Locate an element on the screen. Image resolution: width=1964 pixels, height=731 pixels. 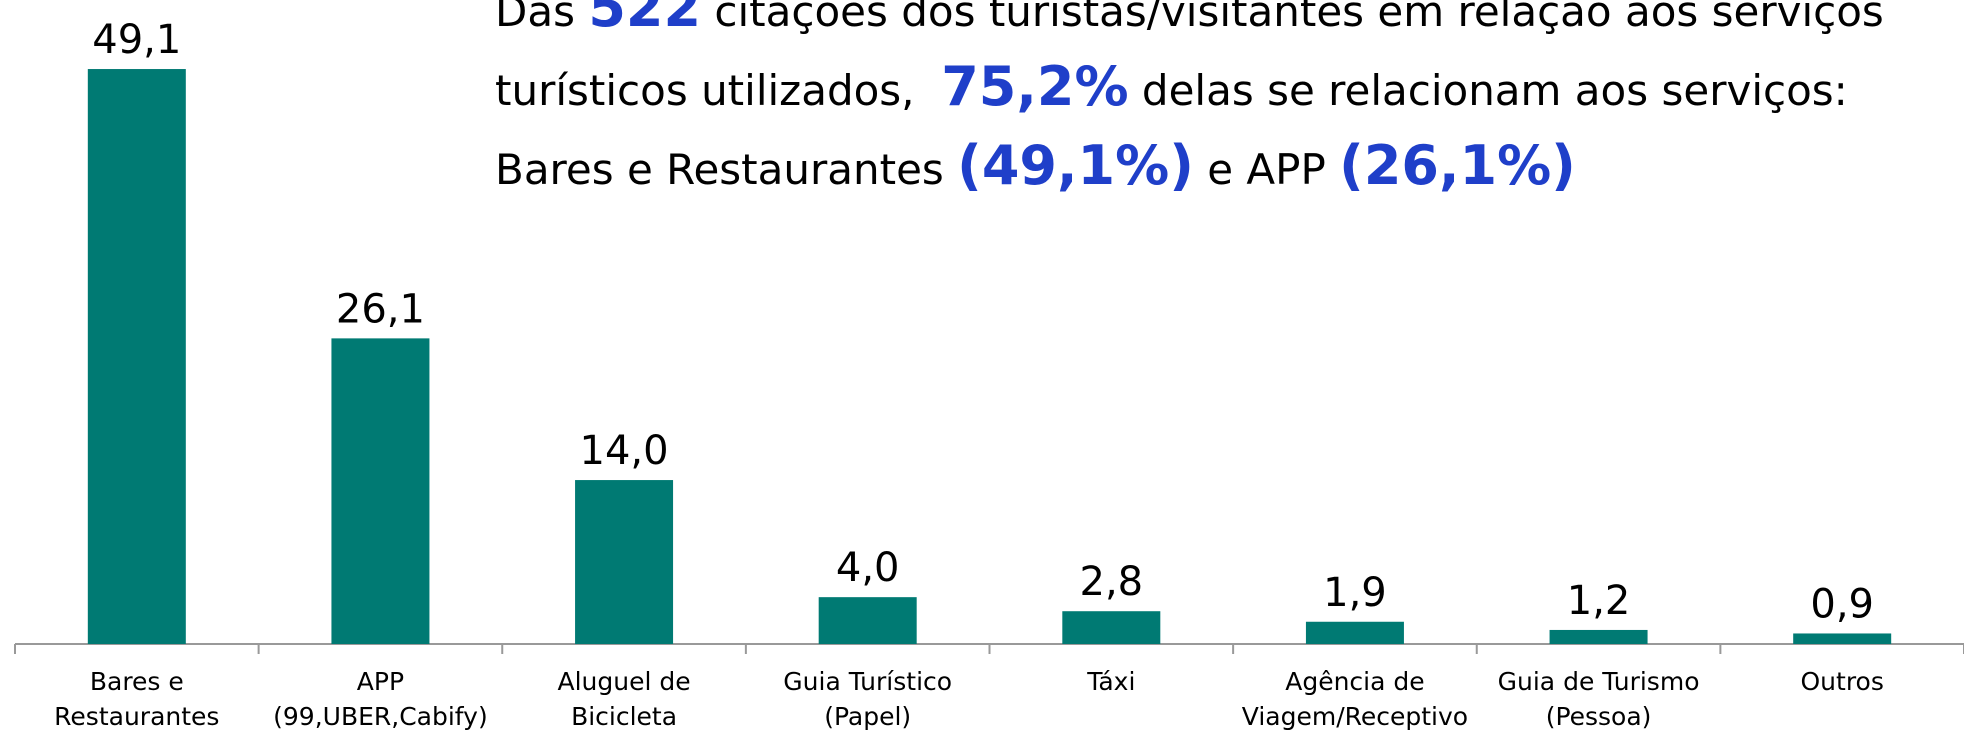
value-label: 4,0 is located at coordinates (868, 568).